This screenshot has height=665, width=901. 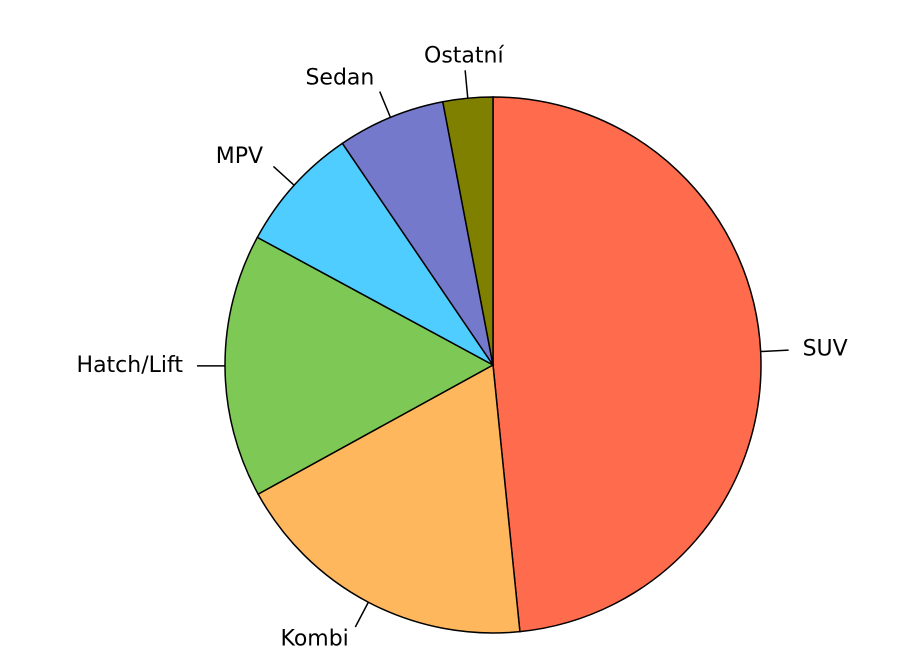 What do you see at coordinates (314, 638) in the screenshot?
I see `slice-label: Kombi` at bounding box center [314, 638].